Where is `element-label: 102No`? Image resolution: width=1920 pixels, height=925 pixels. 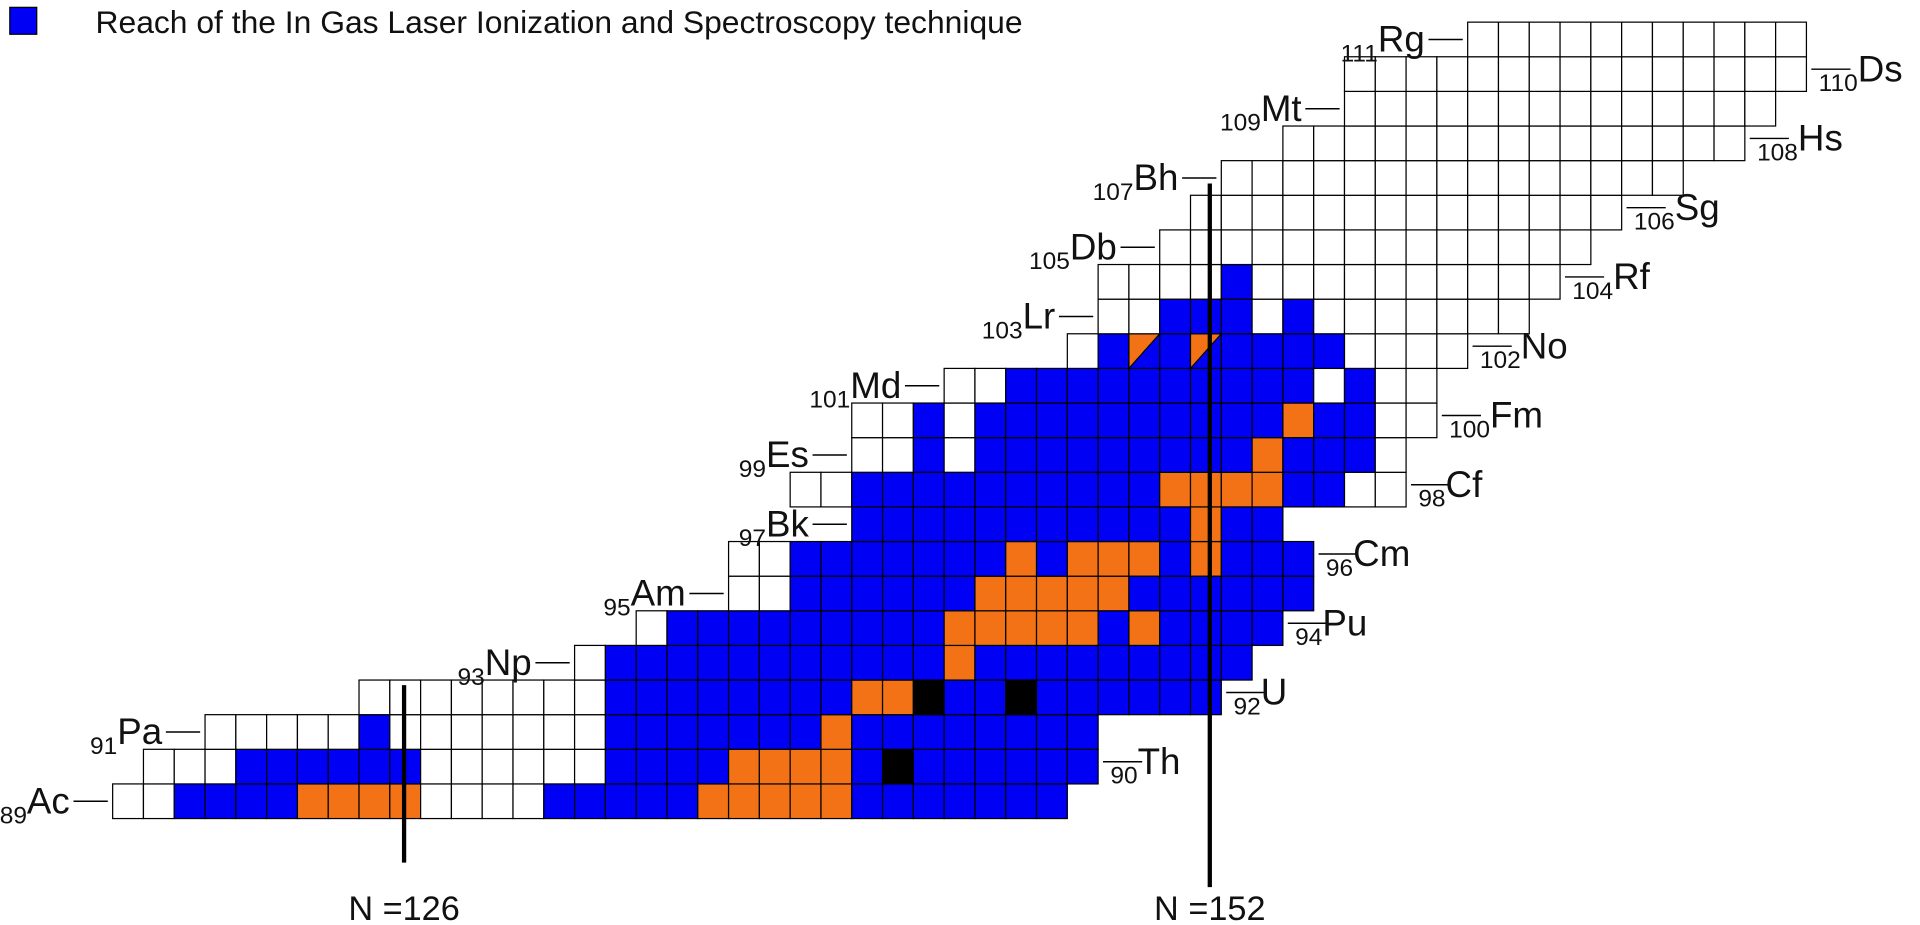 element-label: 102No is located at coordinates (1524, 349).